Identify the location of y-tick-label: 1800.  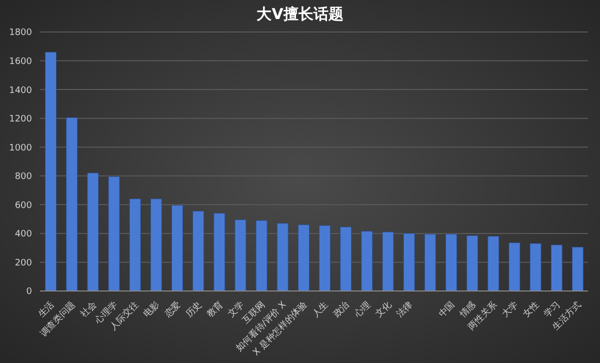
(20, 33).